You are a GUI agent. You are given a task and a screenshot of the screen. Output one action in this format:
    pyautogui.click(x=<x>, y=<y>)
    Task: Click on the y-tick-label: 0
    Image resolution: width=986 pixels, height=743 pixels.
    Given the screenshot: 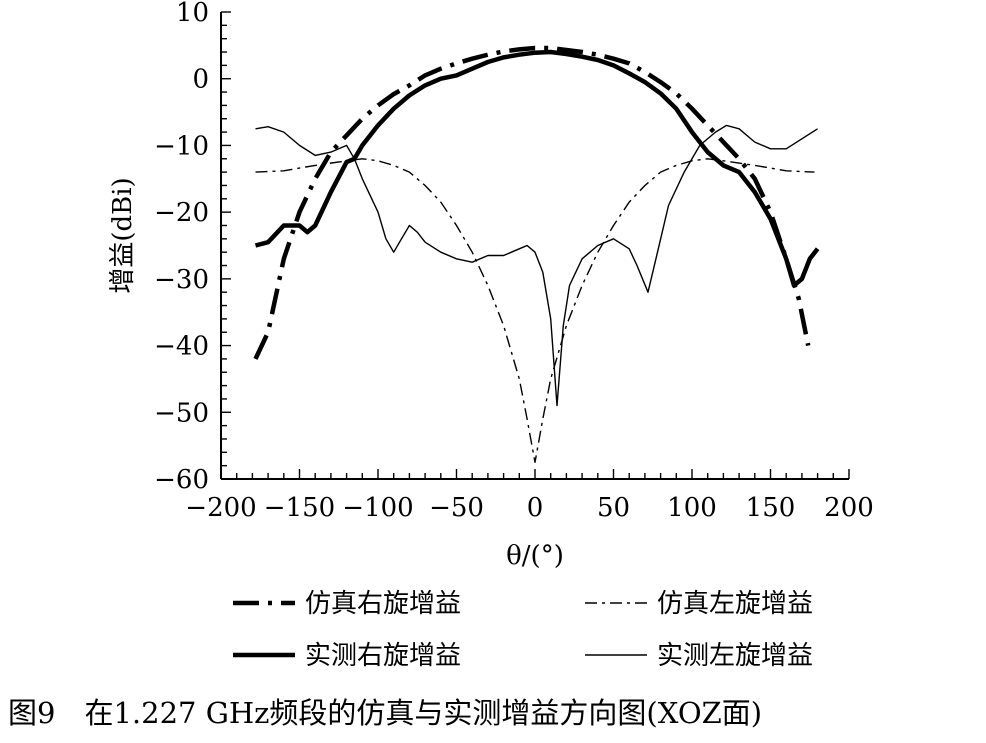 What is the action you would take?
    pyautogui.click(x=200, y=80)
    